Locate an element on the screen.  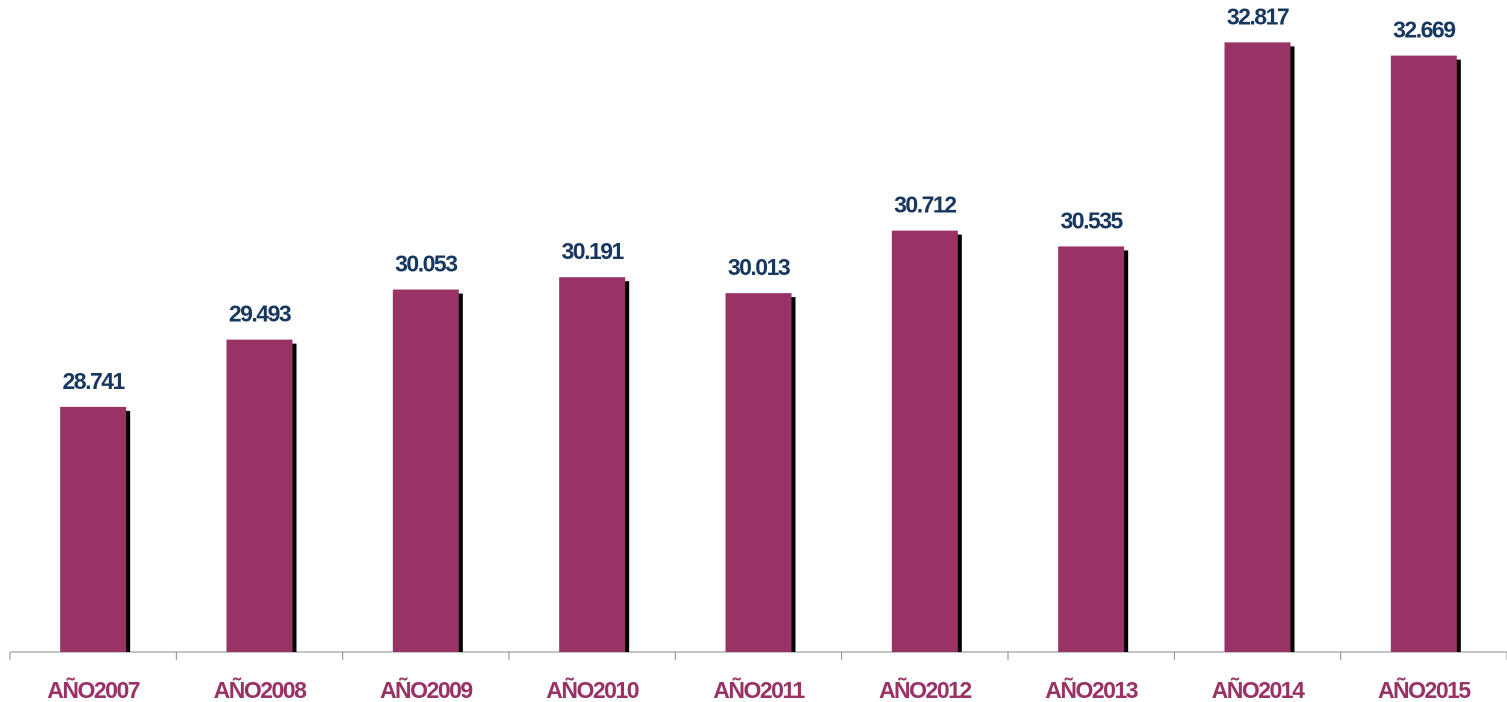
x-tick-label: AÑO2012 is located at coordinates (925, 689).